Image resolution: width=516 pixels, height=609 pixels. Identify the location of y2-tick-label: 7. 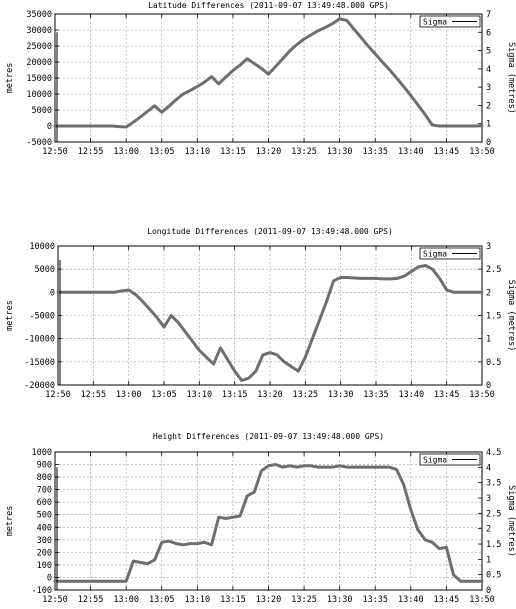
(488, 15).